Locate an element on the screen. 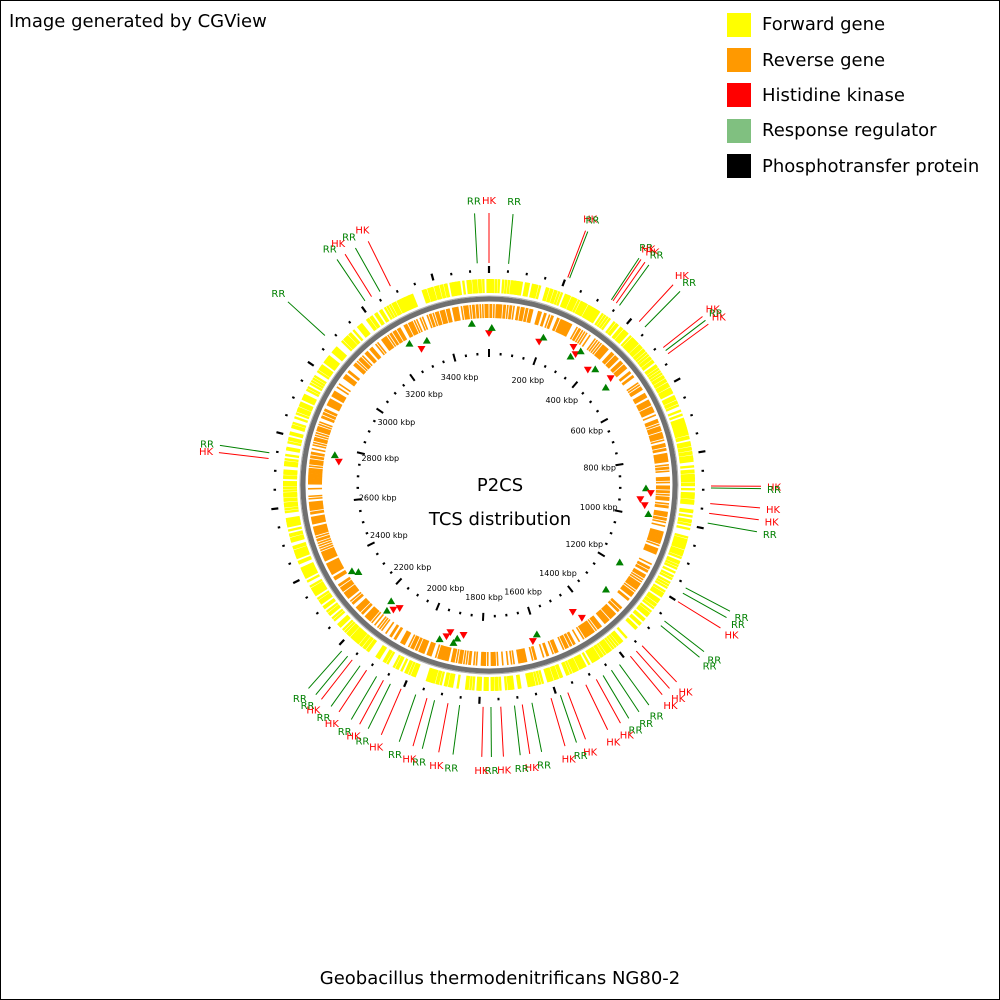  genome-backbone is located at coordinates (489, 485).